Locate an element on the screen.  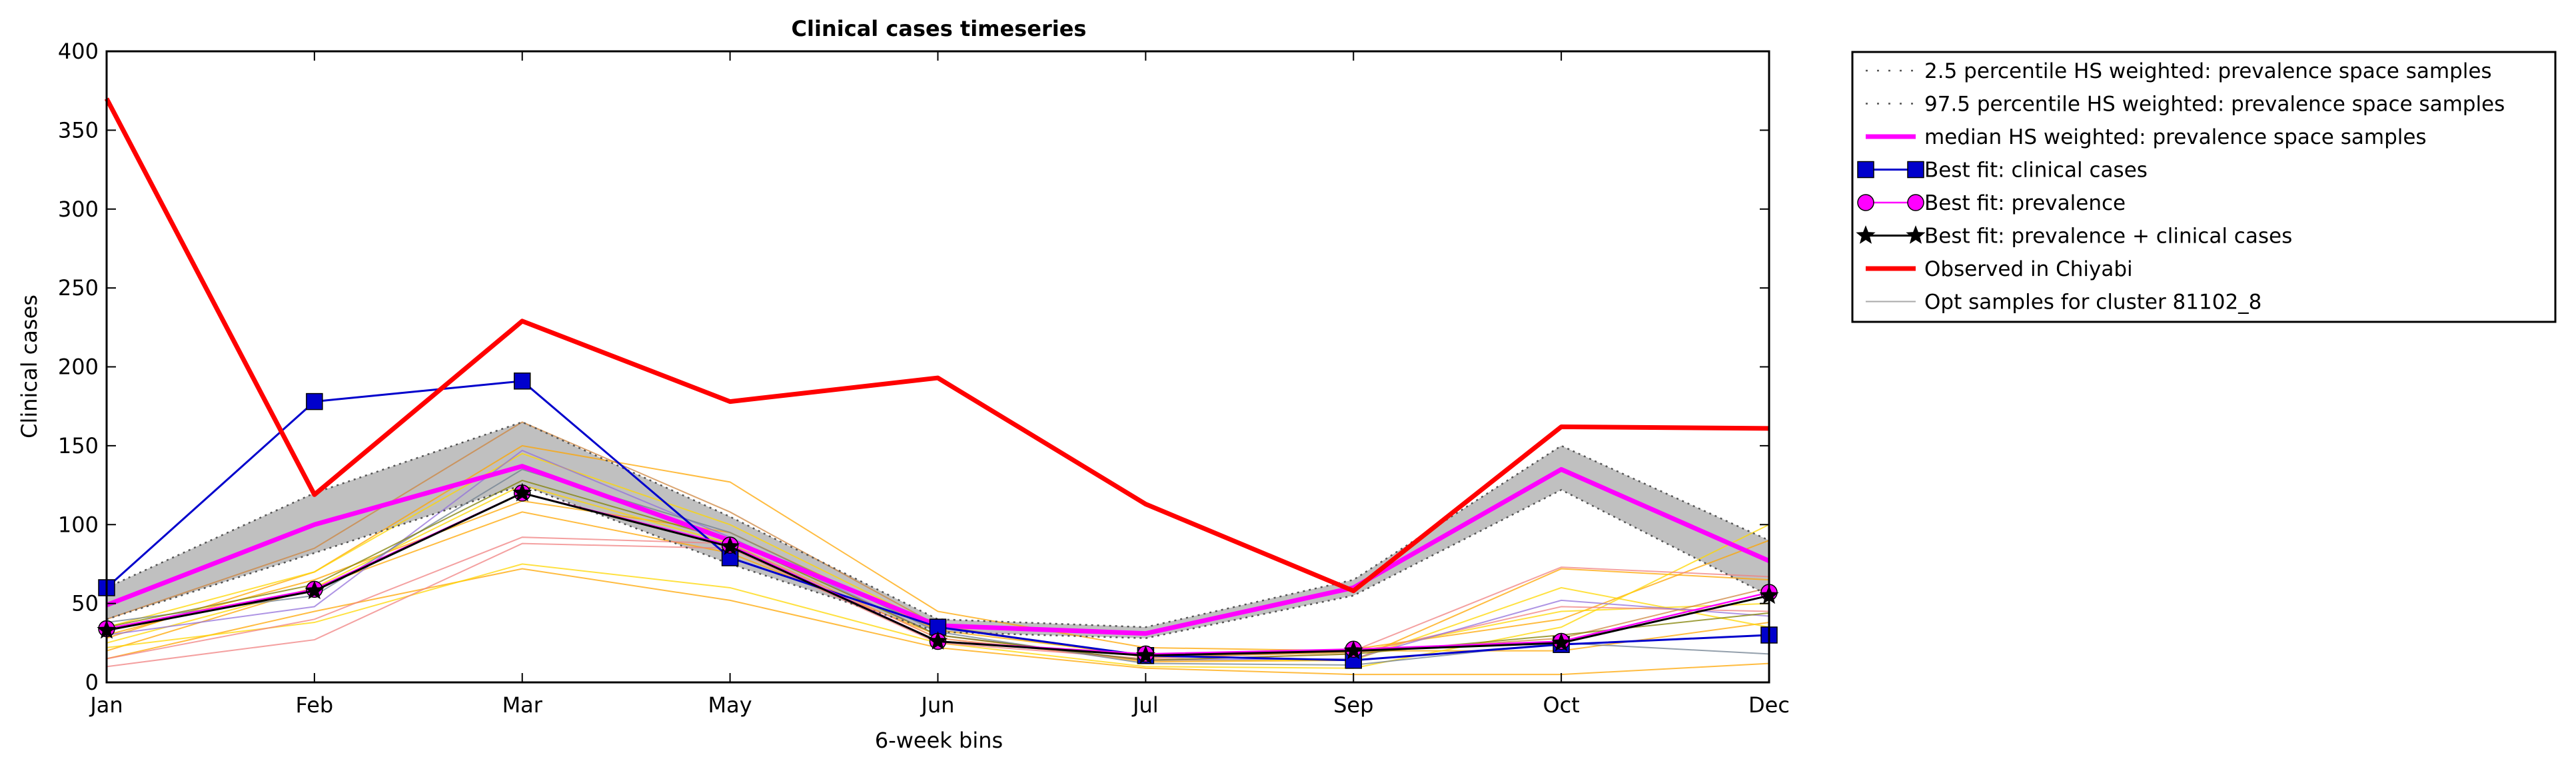
x-tick-label: May is located at coordinates (730, 705).